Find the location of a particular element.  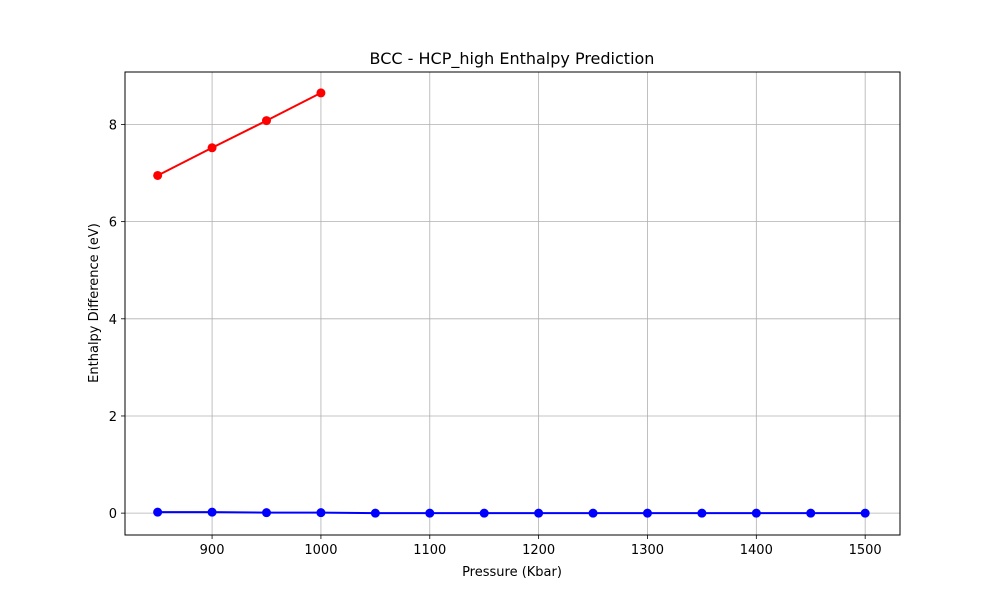

y-axis-label: Enthalpy Difference (eV) is located at coordinates (94, 303).